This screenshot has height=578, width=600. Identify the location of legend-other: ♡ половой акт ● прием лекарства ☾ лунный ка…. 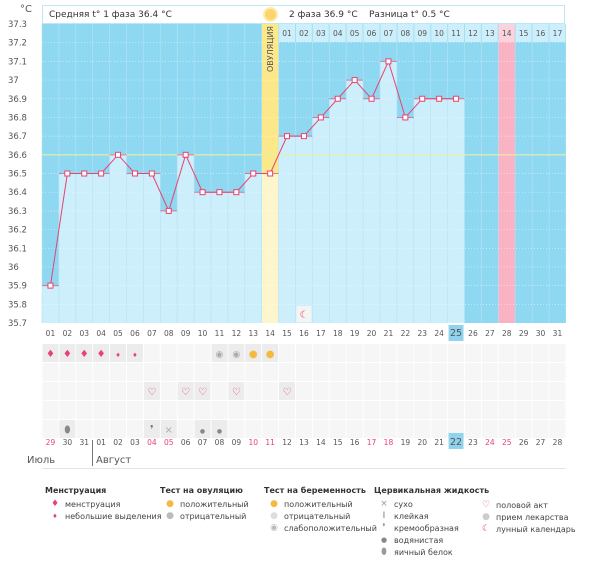
(526, 517).